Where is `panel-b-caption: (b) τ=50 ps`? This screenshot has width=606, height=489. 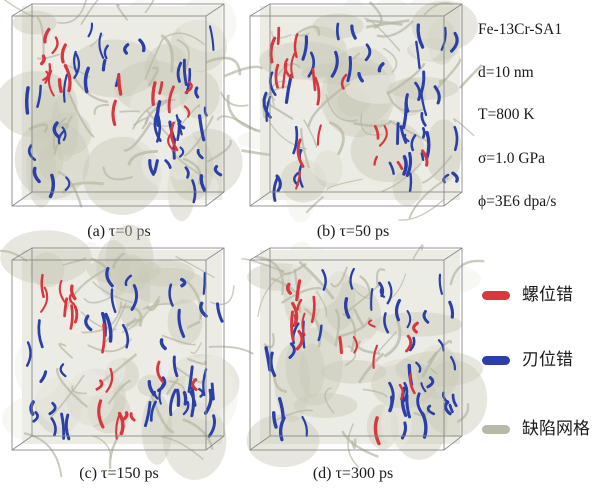 panel-b-caption: (b) τ=50 ps is located at coordinates (353, 231).